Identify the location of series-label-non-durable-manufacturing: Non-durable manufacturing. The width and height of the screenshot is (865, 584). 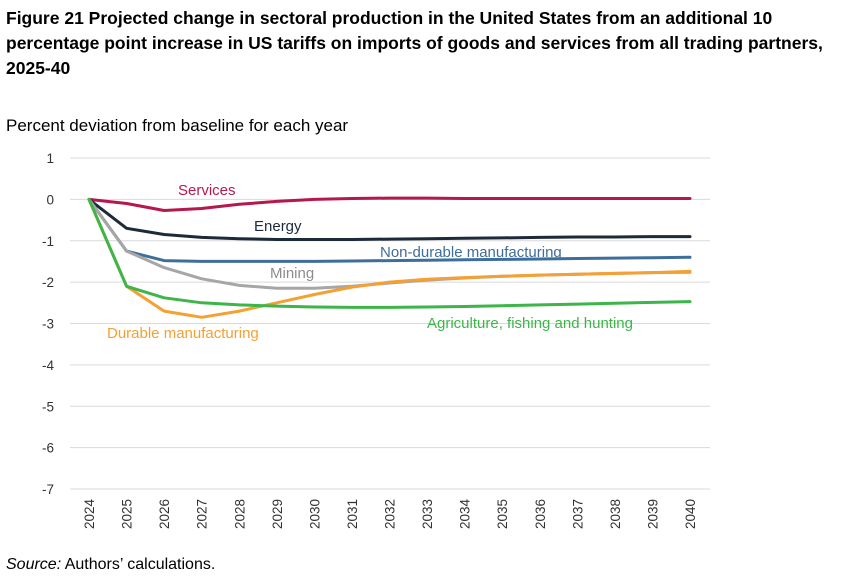
(471, 252).